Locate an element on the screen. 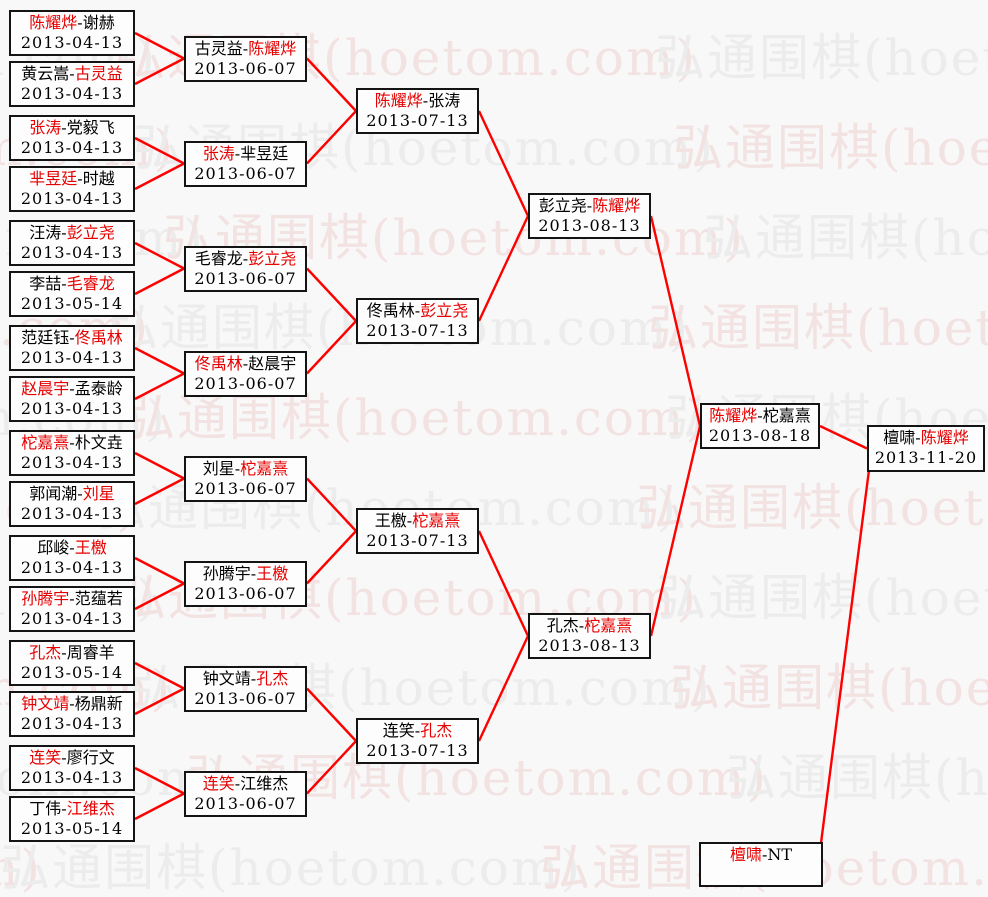 This screenshot has height=897, width=988. match-box-r4-1: 彭立尧-陈耀烨 2013-08-13 is located at coordinates (589, 216).